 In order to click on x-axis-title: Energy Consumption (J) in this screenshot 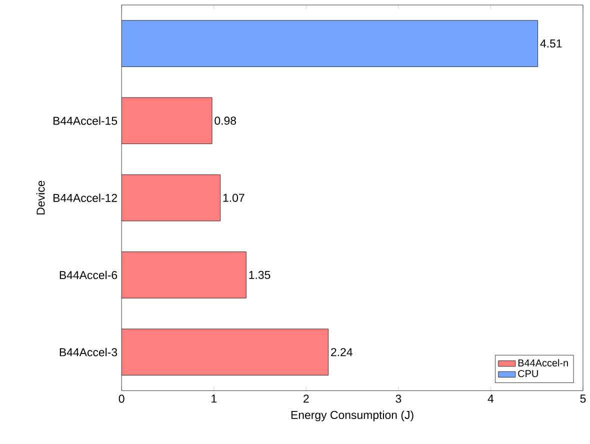, I will do `click(352, 416)`.